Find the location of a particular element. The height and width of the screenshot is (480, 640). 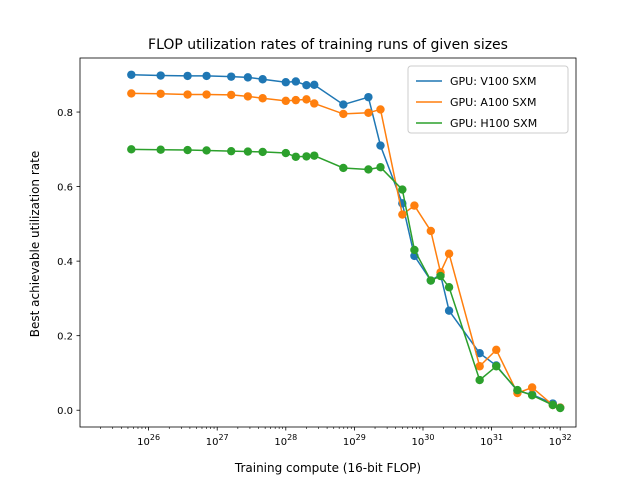

x-tick-label: 1027 is located at coordinates (217, 440).